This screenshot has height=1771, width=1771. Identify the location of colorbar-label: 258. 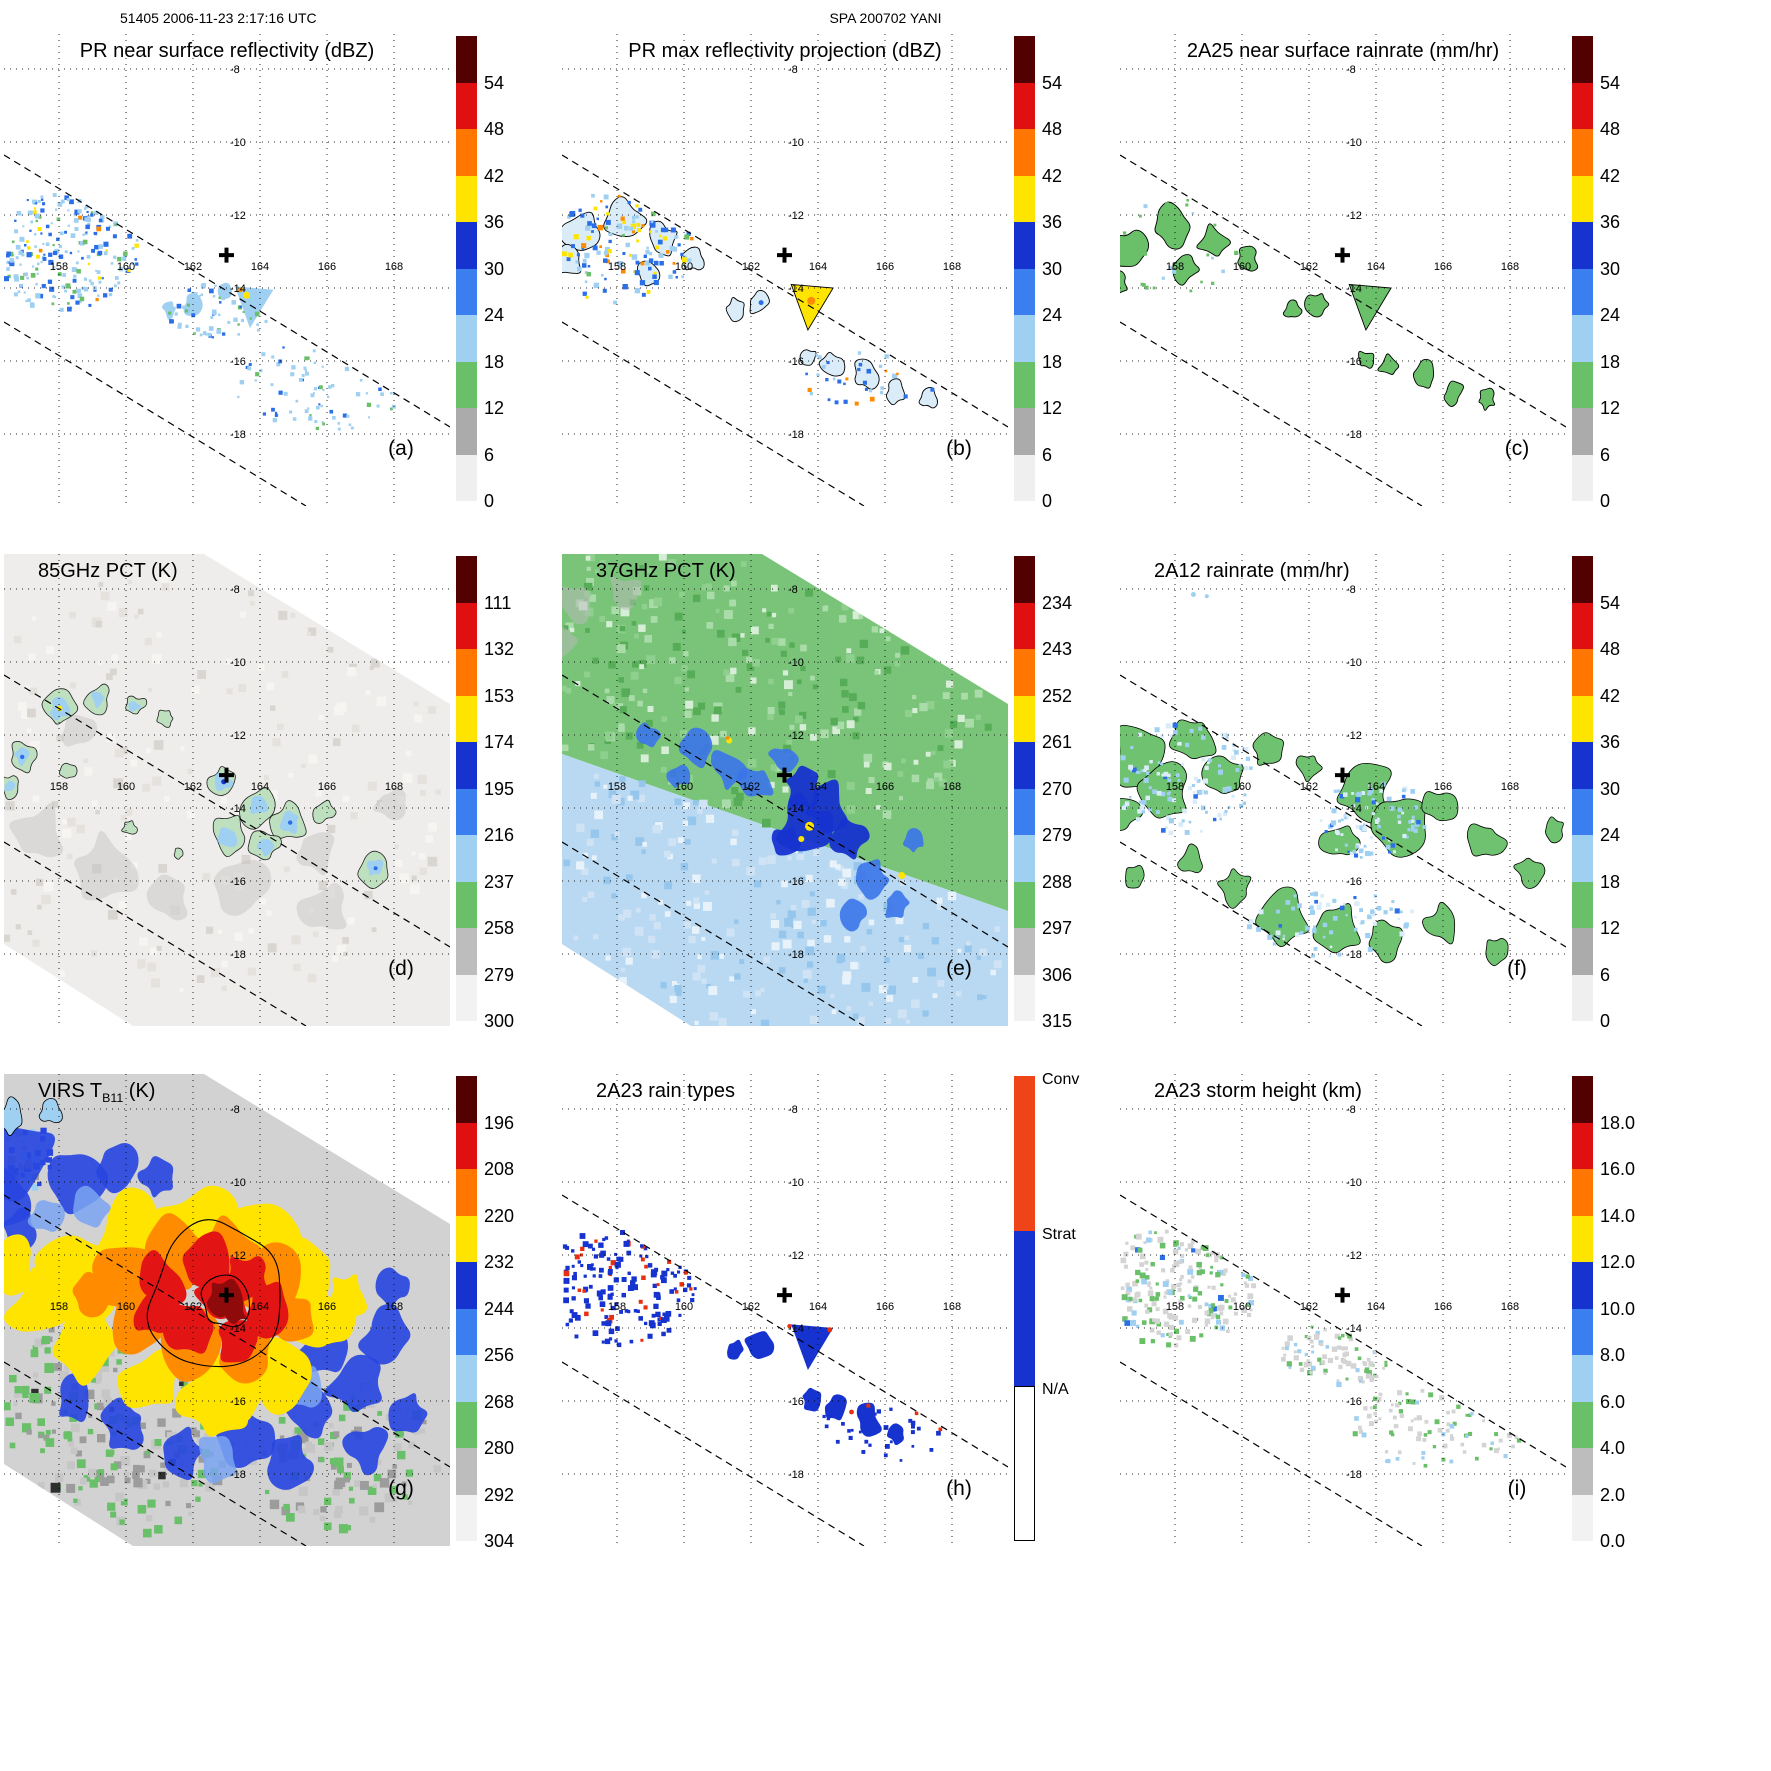
(499, 928).